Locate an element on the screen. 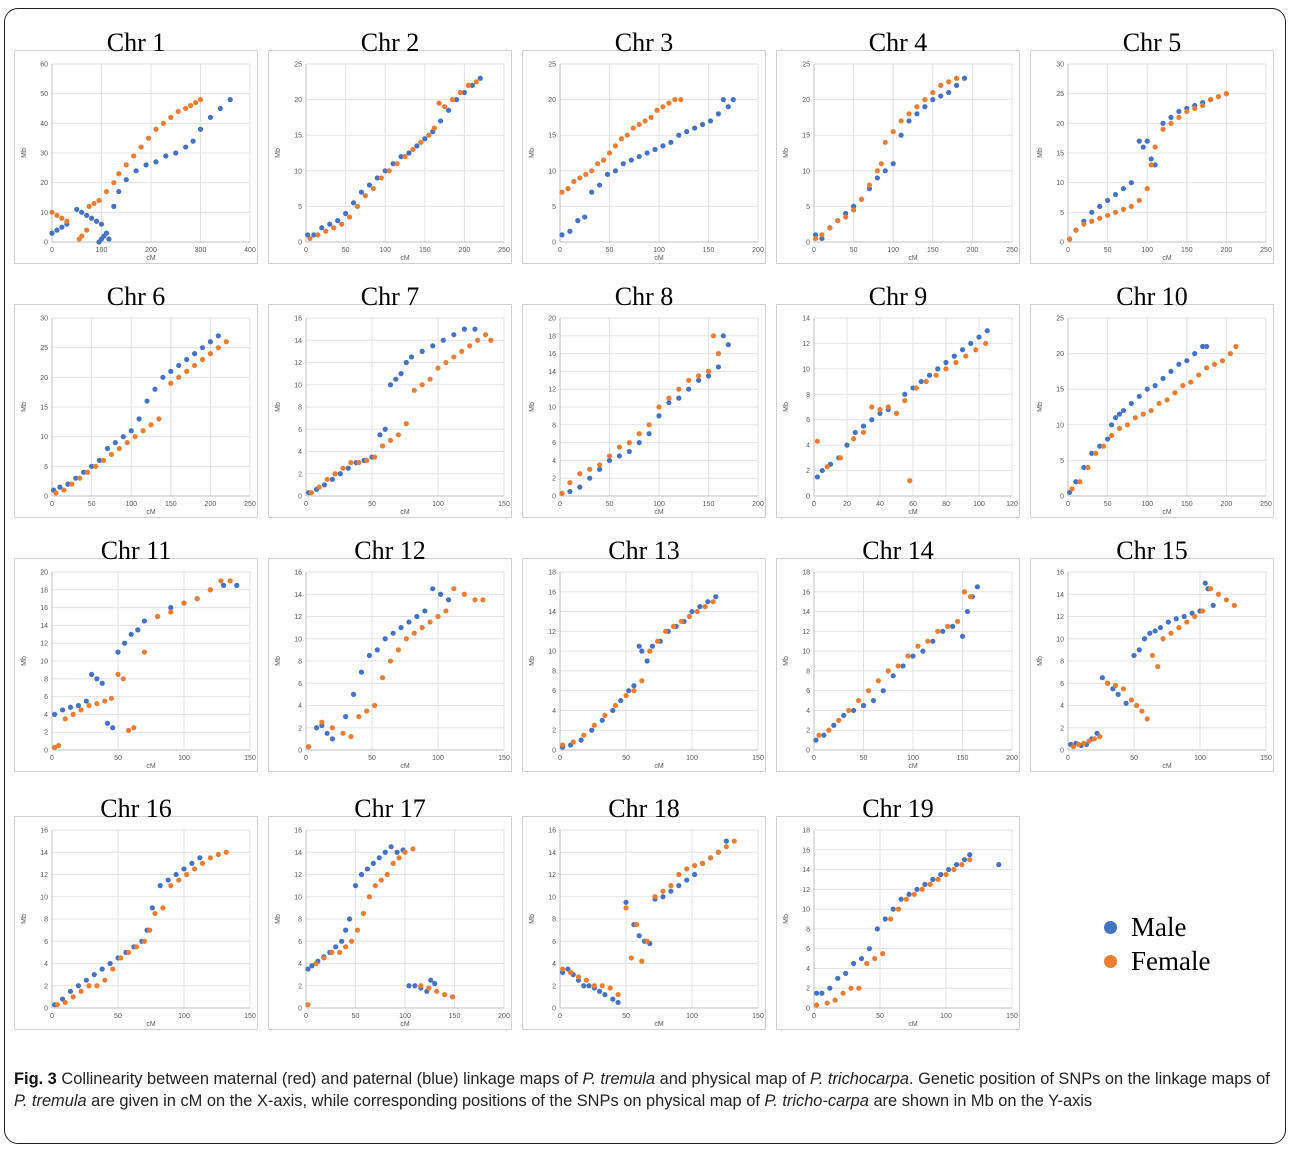  y-tick-label: 6 is located at coordinates (300, 430).